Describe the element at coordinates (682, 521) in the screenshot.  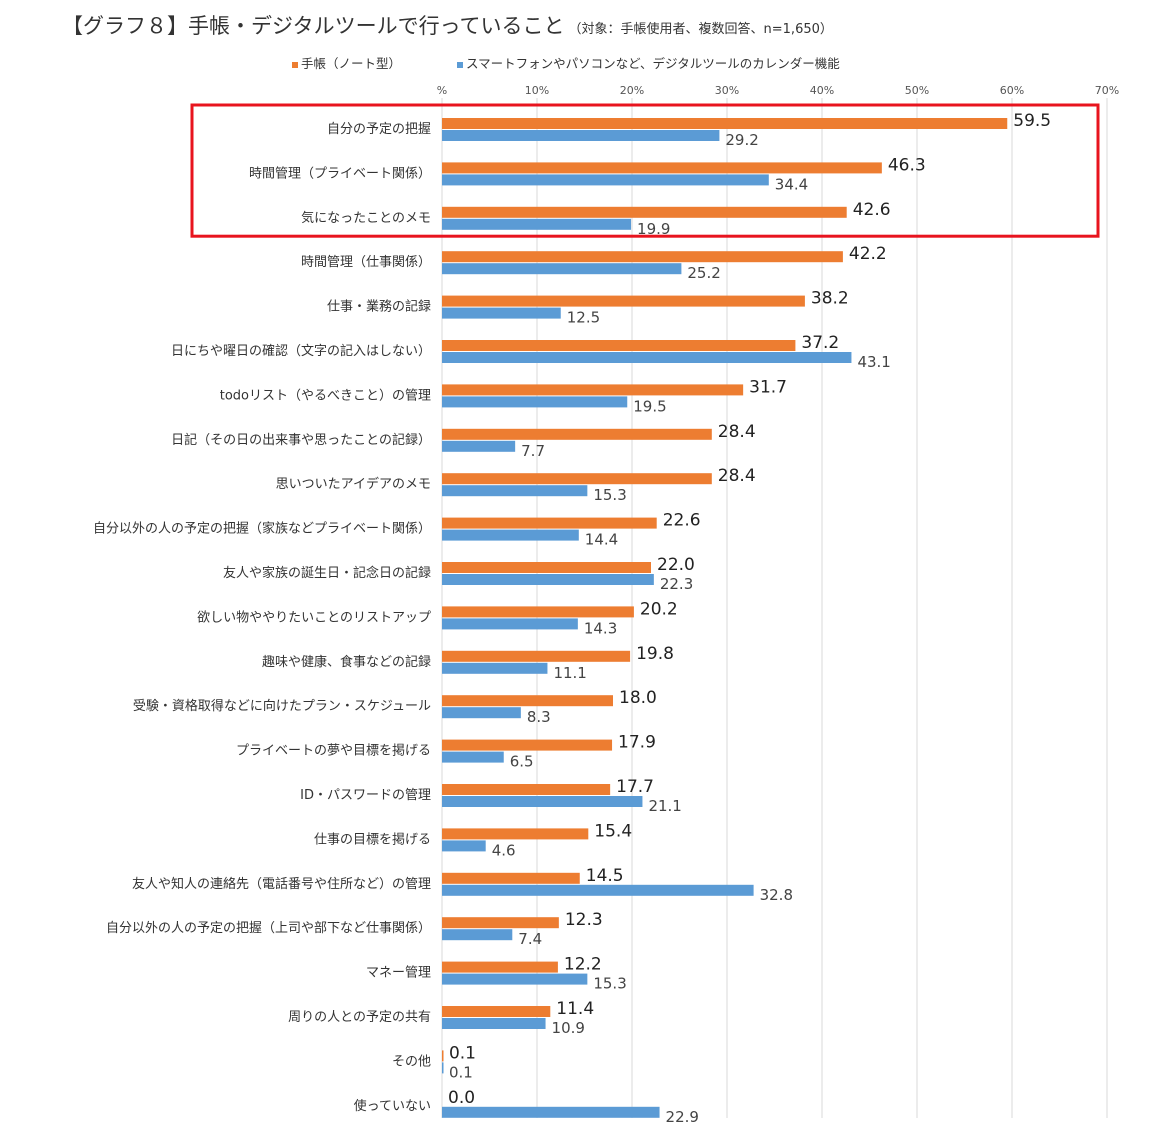
I see `value-label-notebook-9: 22.6` at that location.